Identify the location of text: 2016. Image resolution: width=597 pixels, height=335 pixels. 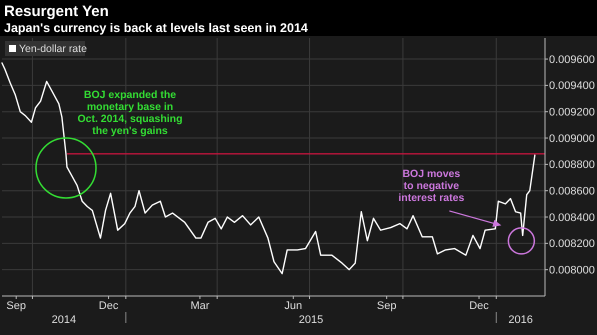
(520, 320).